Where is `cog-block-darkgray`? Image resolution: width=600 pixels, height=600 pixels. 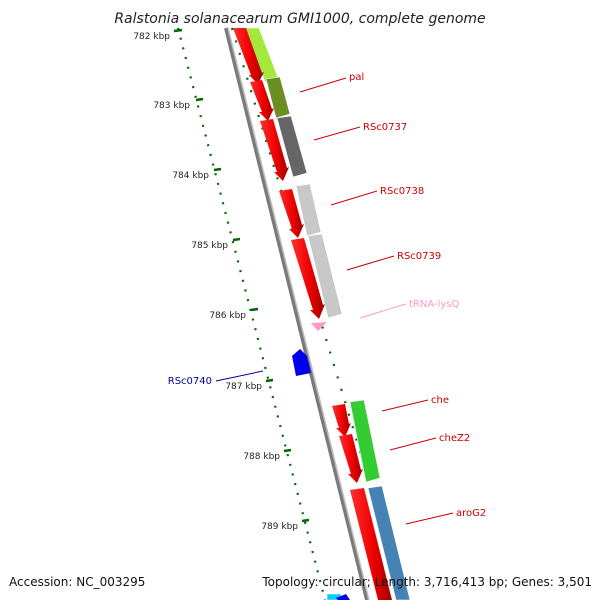 cog-block-darkgray is located at coordinates (292, 146).